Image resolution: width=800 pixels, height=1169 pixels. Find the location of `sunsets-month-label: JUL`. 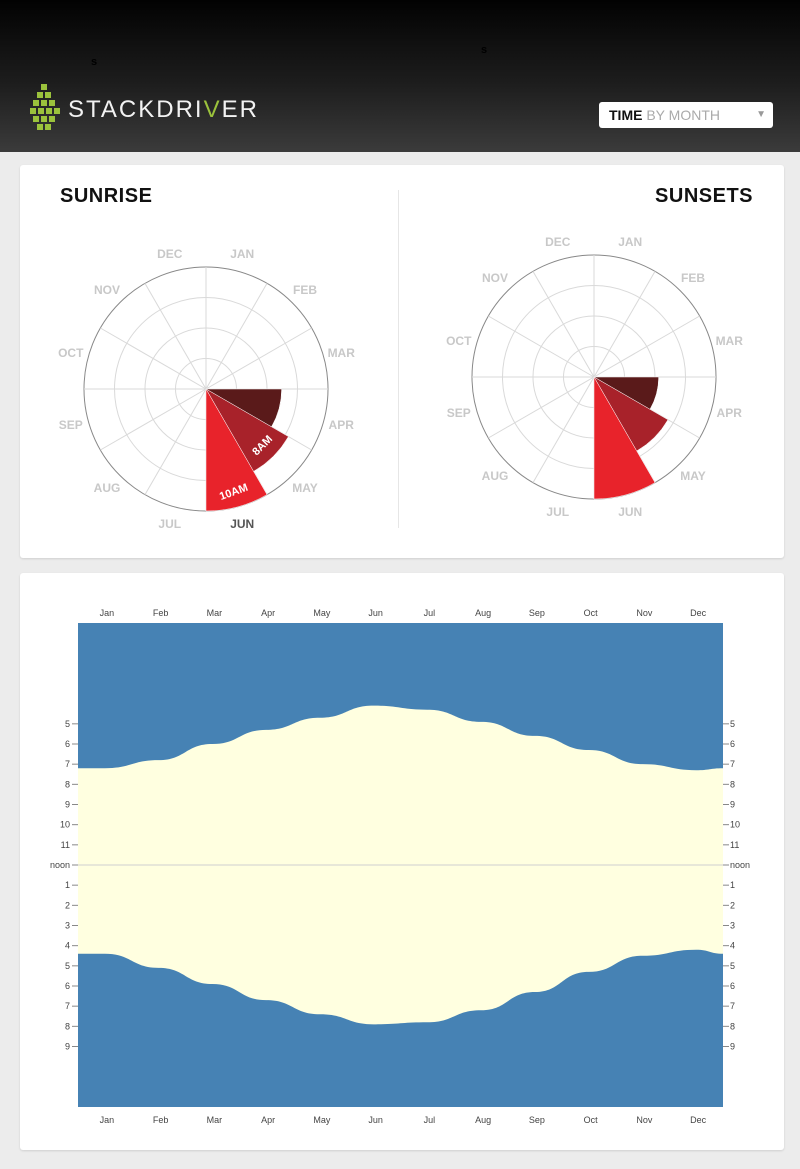

sunsets-month-label: JUL is located at coordinates (557, 512).